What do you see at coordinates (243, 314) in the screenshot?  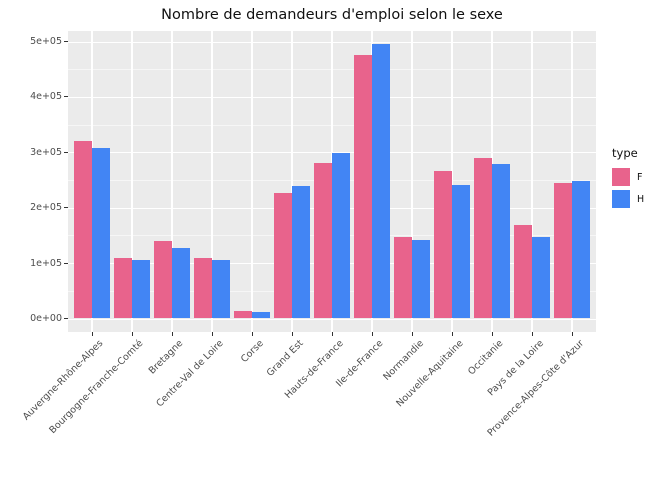 I see `bar-F-Corse` at bounding box center [243, 314].